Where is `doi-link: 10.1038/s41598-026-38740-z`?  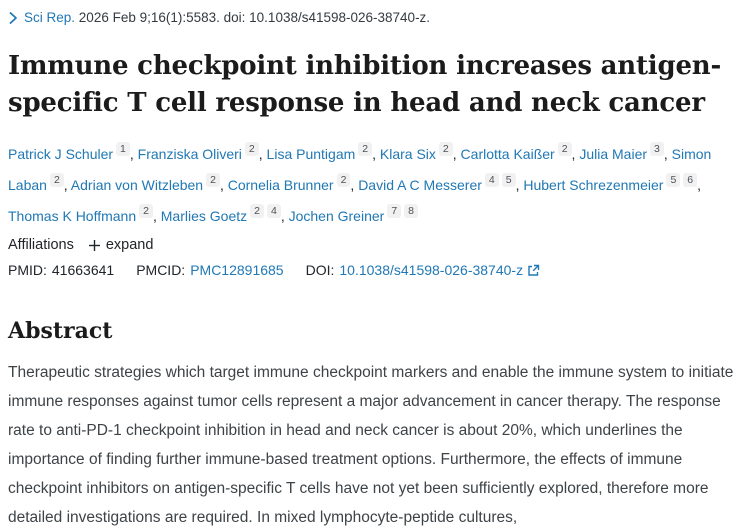 doi-link: 10.1038/s41598-026-38740-z is located at coordinates (431, 270).